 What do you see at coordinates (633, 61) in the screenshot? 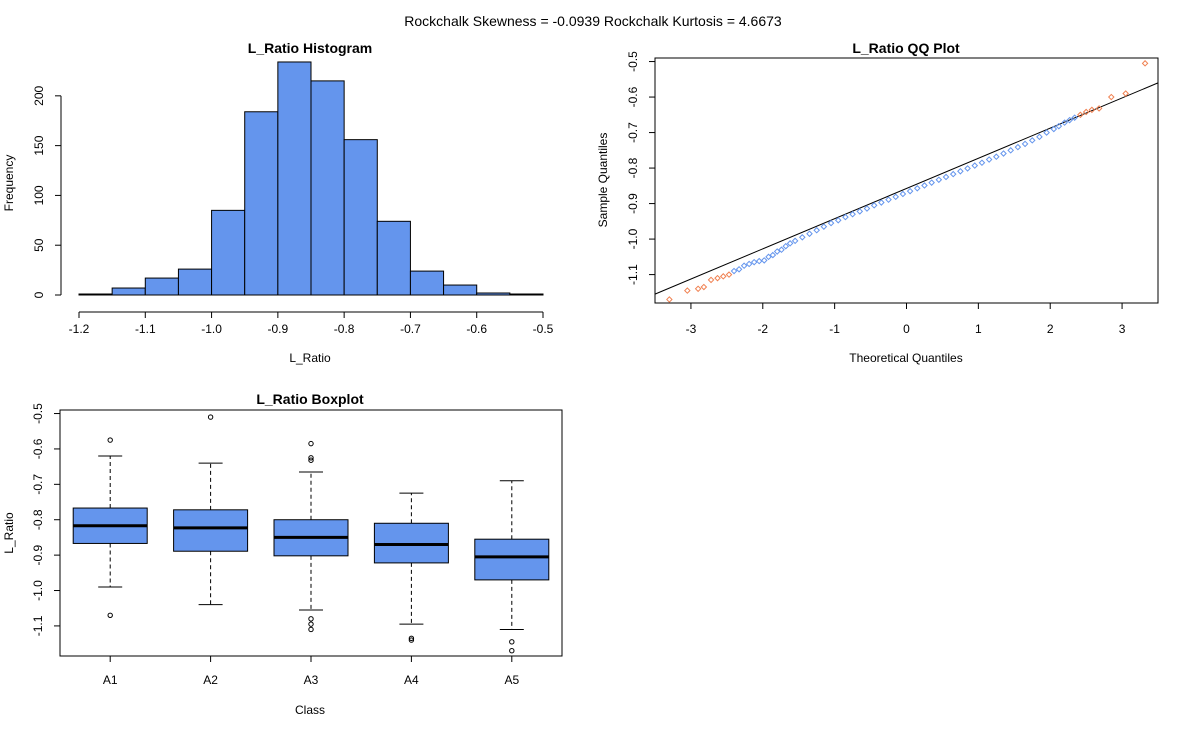
I see `qq-y-tick-label: -0.5` at bounding box center [633, 61].